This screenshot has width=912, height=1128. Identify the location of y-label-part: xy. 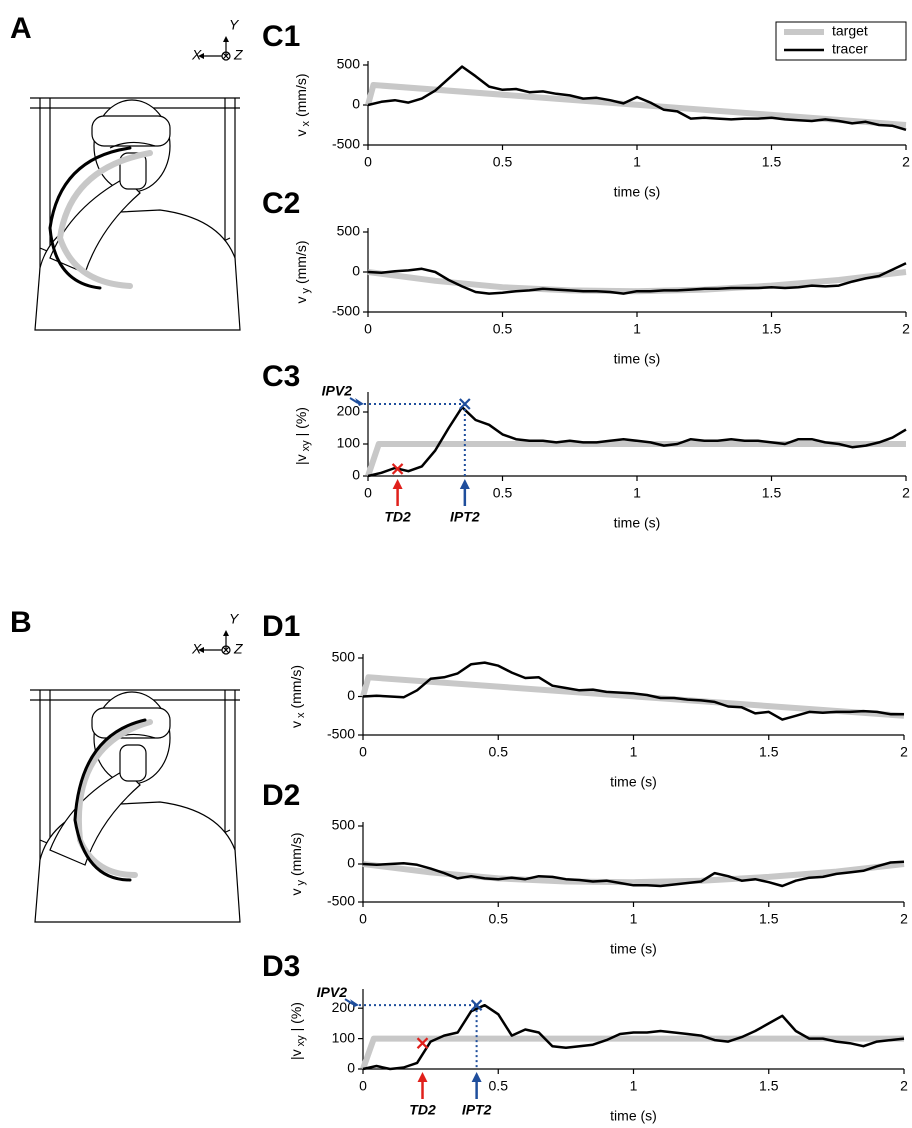
(301, 1041).